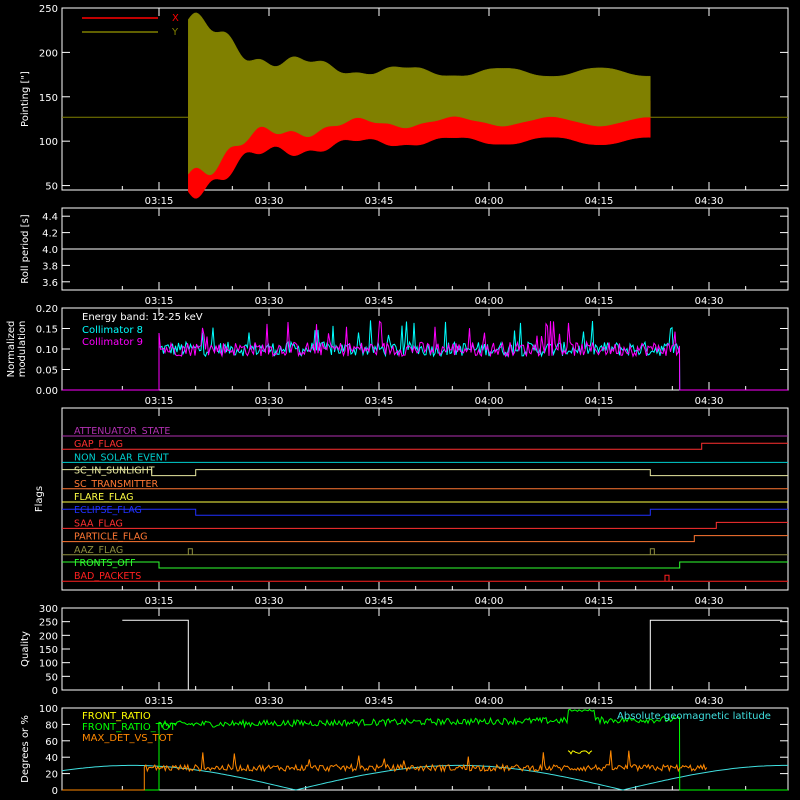 The height and width of the screenshot is (800, 800). What do you see at coordinates (489, 601) in the screenshot?
I see `flags-xtick-label: 04:00` at bounding box center [489, 601].